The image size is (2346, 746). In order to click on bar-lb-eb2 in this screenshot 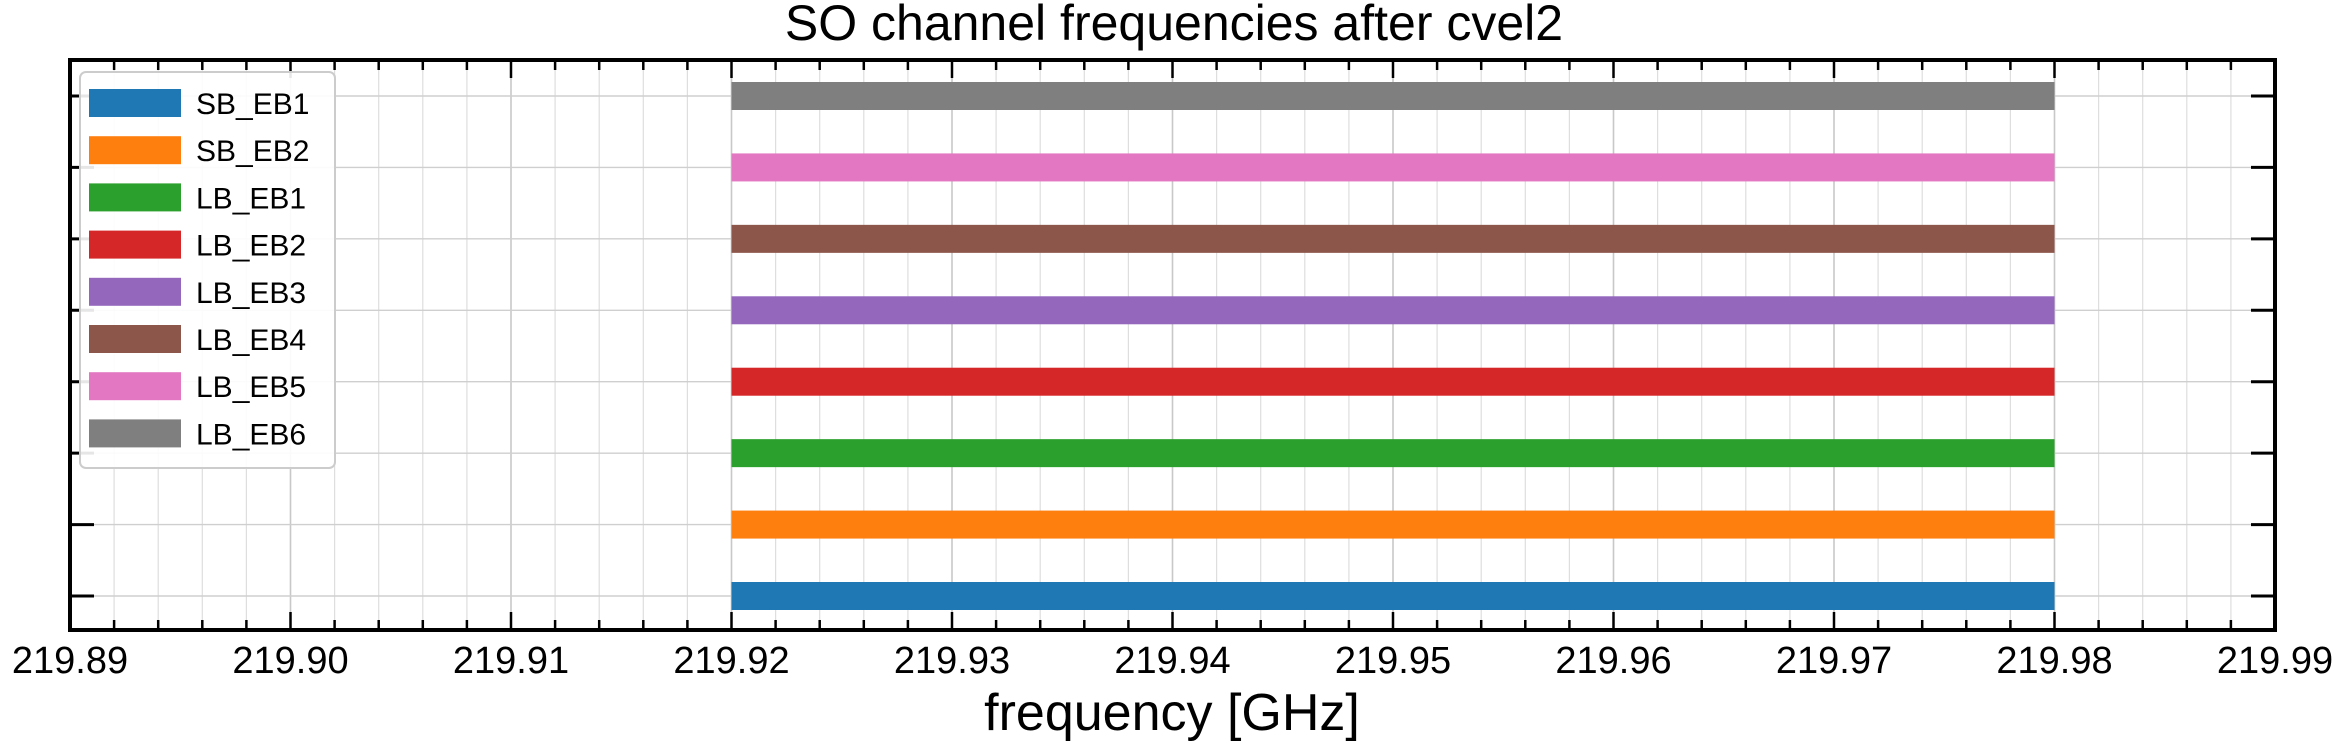, I will do `click(1393, 381)`.